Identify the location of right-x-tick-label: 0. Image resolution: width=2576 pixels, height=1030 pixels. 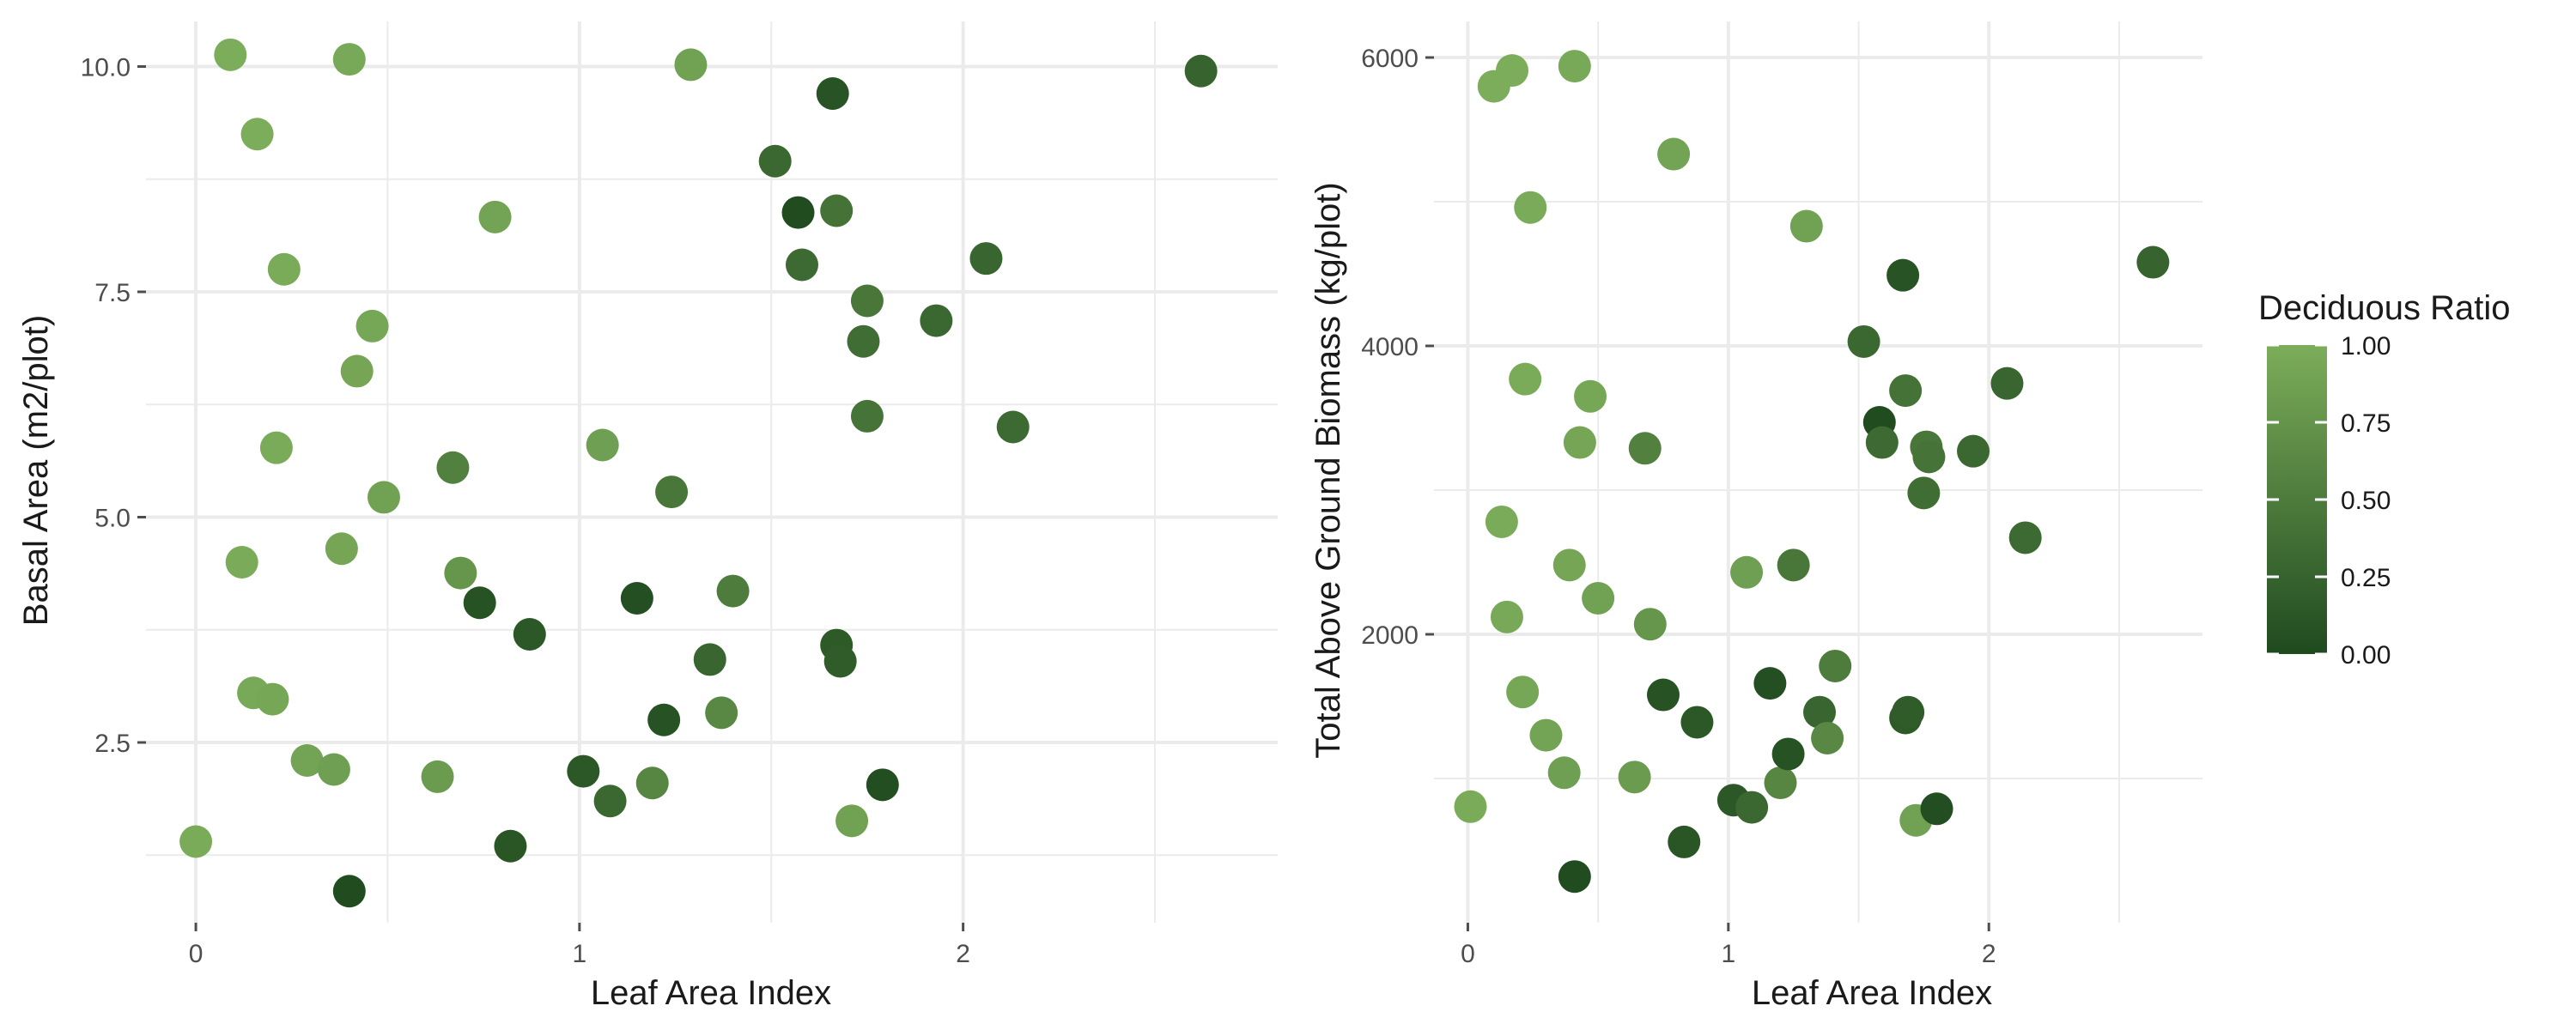
(1468, 954).